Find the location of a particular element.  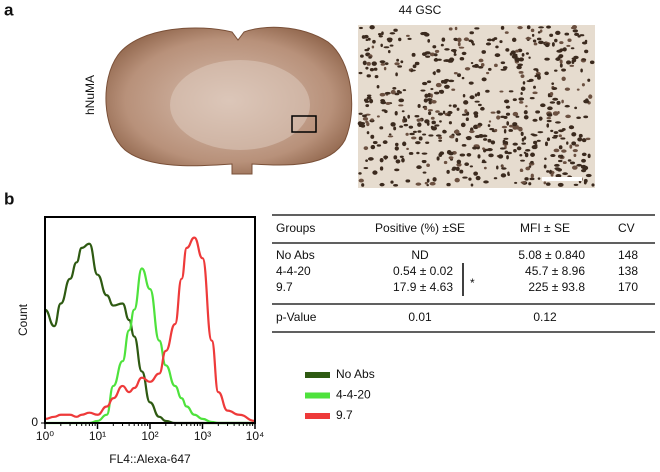

histogram-line is located at coordinates (149, 333).